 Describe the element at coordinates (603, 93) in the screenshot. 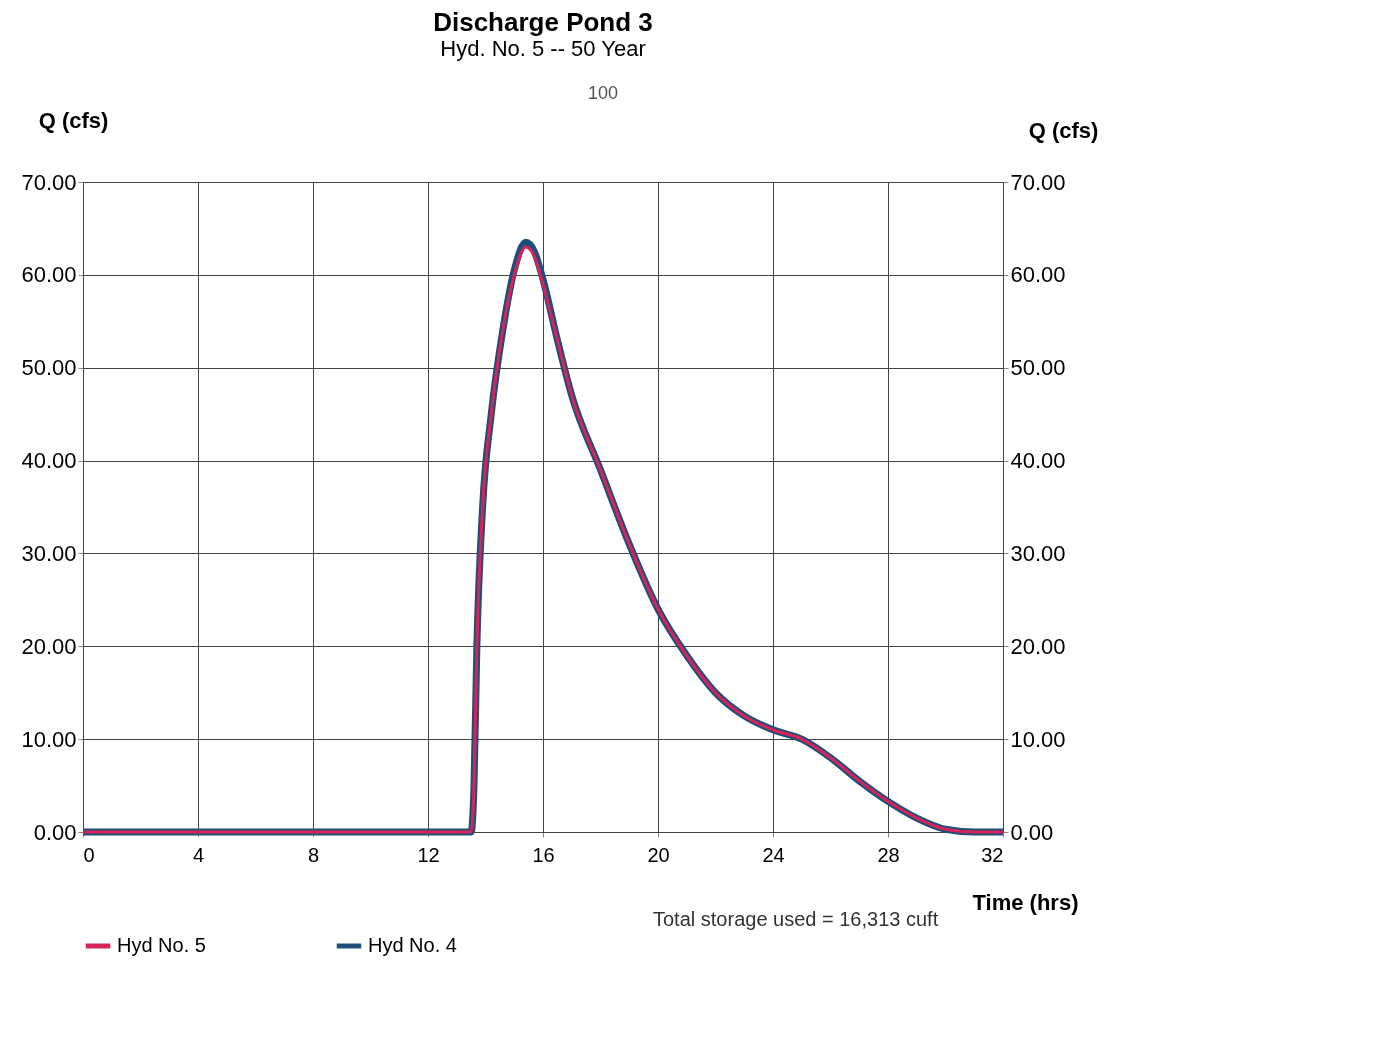

I see `text: 100` at that location.